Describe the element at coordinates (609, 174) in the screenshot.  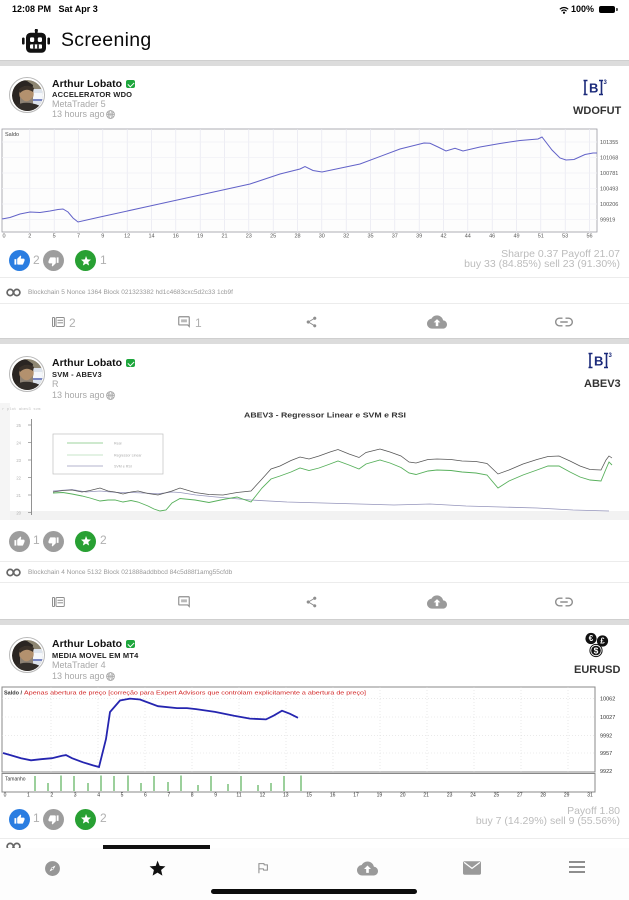
I see `svg-text: 100781` at that location.